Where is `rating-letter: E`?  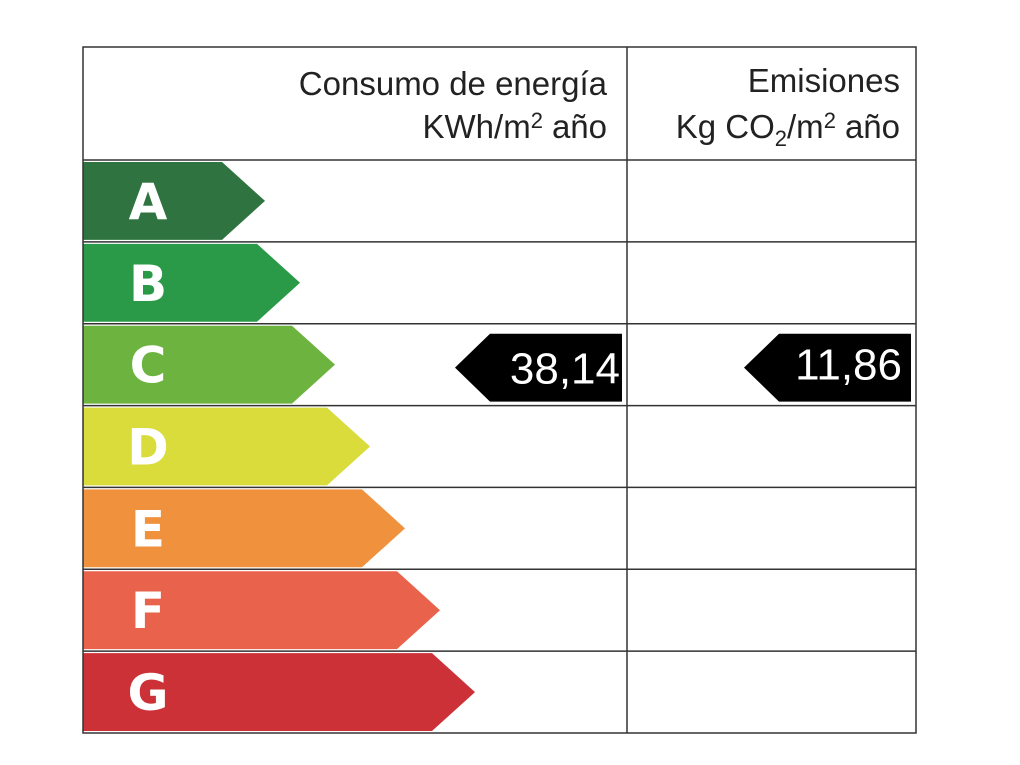 rating-letter: E is located at coordinates (148, 529).